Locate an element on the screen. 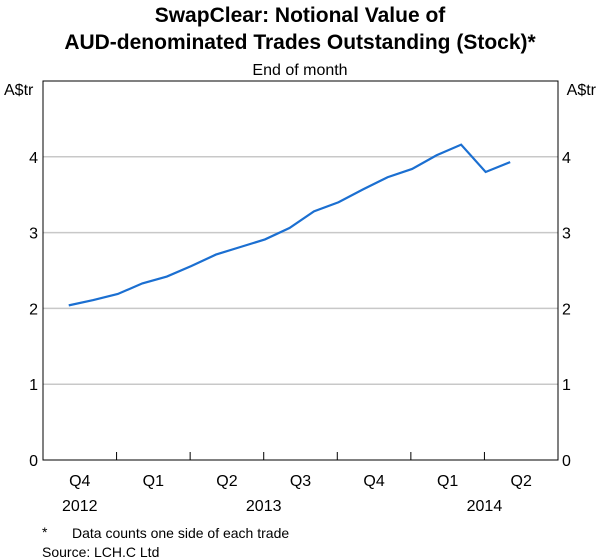 The height and width of the screenshot is (560, 600). y-tick-label-left: 1 is located at coordinates (33, 385).